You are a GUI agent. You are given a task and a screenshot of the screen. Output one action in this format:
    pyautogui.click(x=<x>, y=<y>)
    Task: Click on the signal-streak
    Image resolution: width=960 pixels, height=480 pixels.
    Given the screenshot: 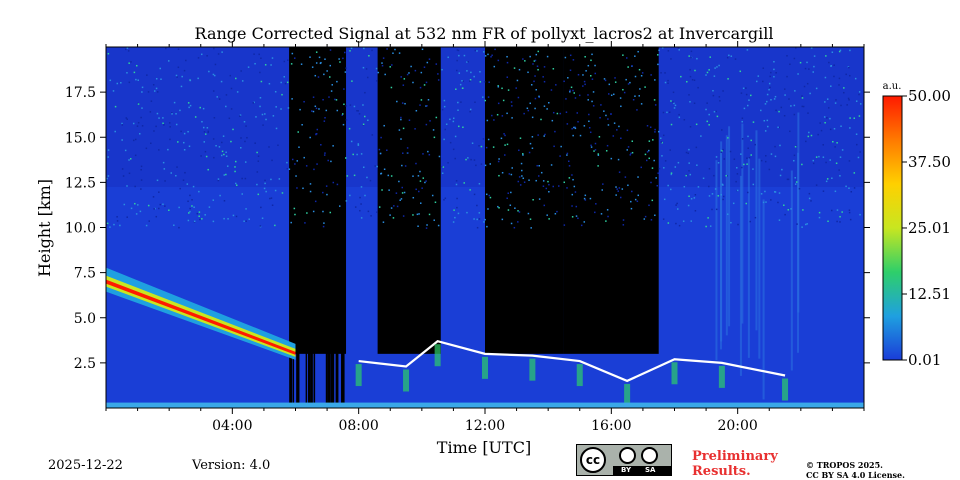 What is the action you would take?
    pyautogui.click(x=748, y=257)
    